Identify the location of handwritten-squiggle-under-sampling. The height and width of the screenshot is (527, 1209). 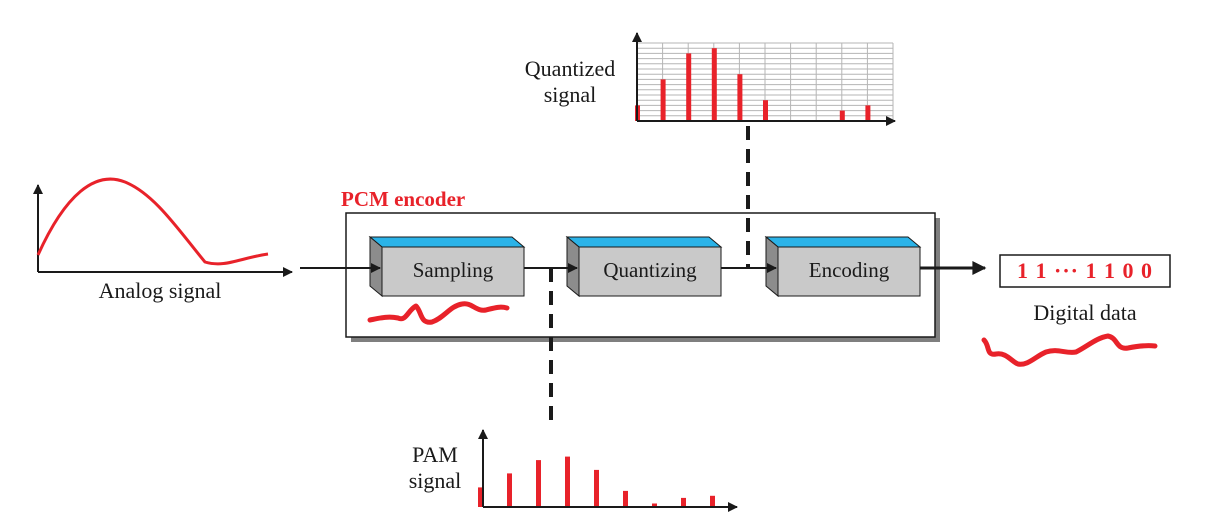
(438, 313).